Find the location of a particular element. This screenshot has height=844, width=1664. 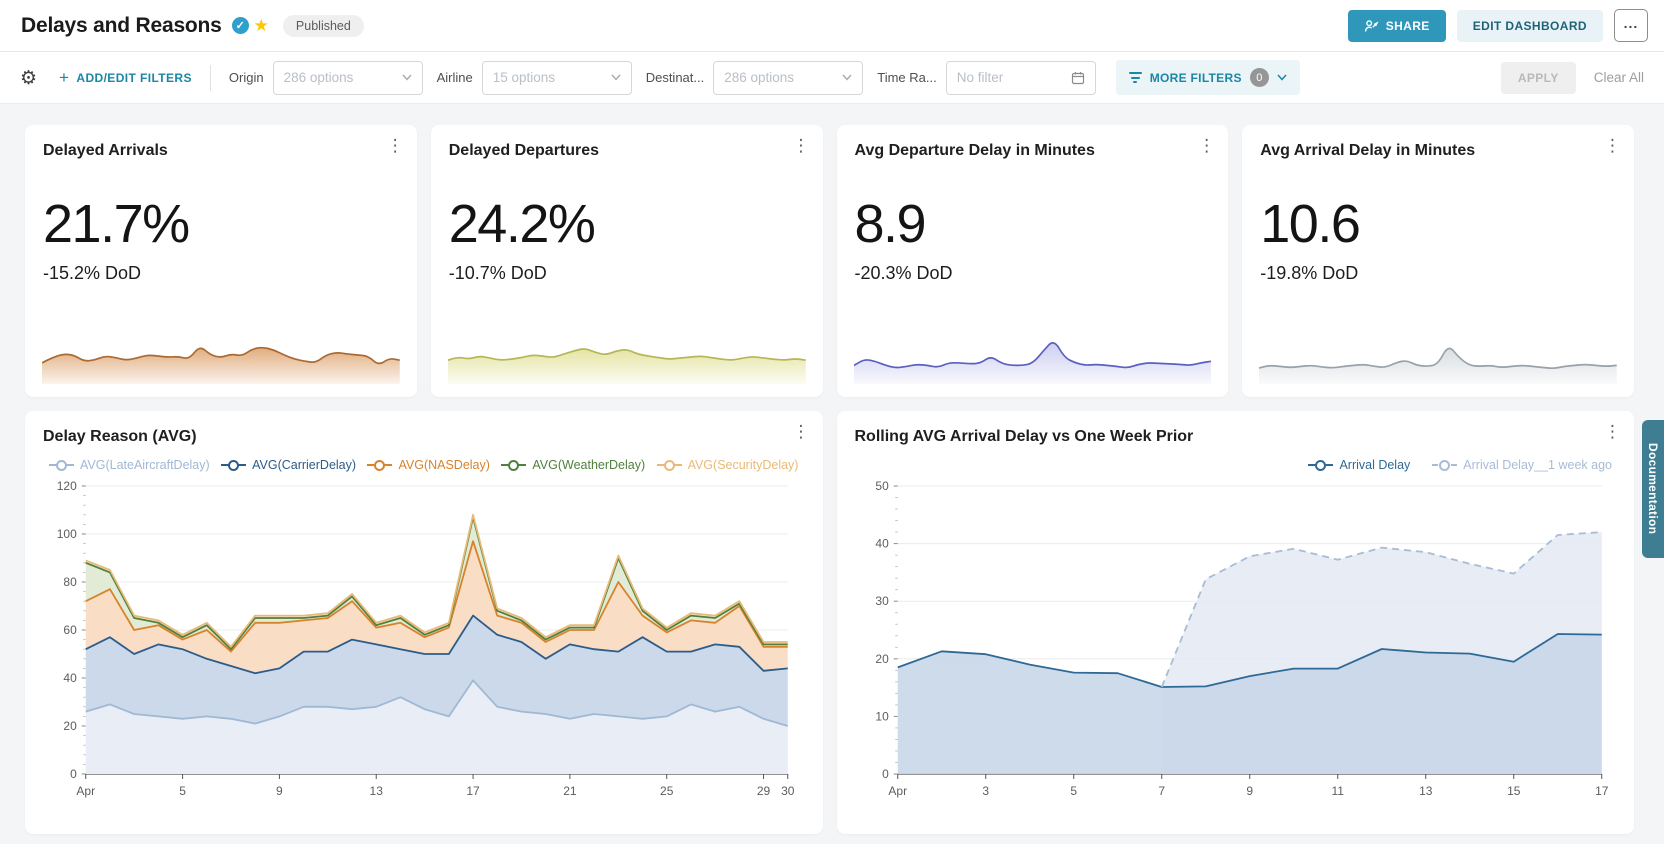

origin-filter-select: 286 options is located at coordinates (347, 77).